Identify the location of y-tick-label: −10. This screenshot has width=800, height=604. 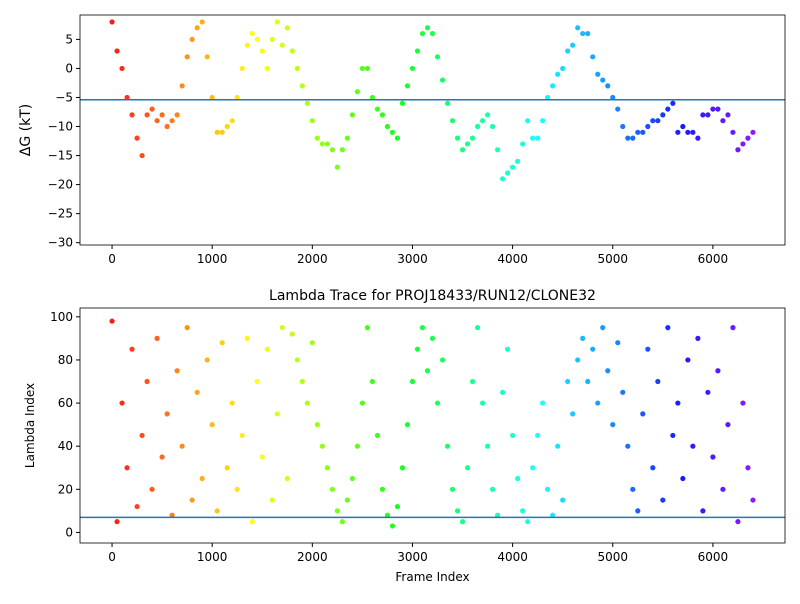
(60, 127).